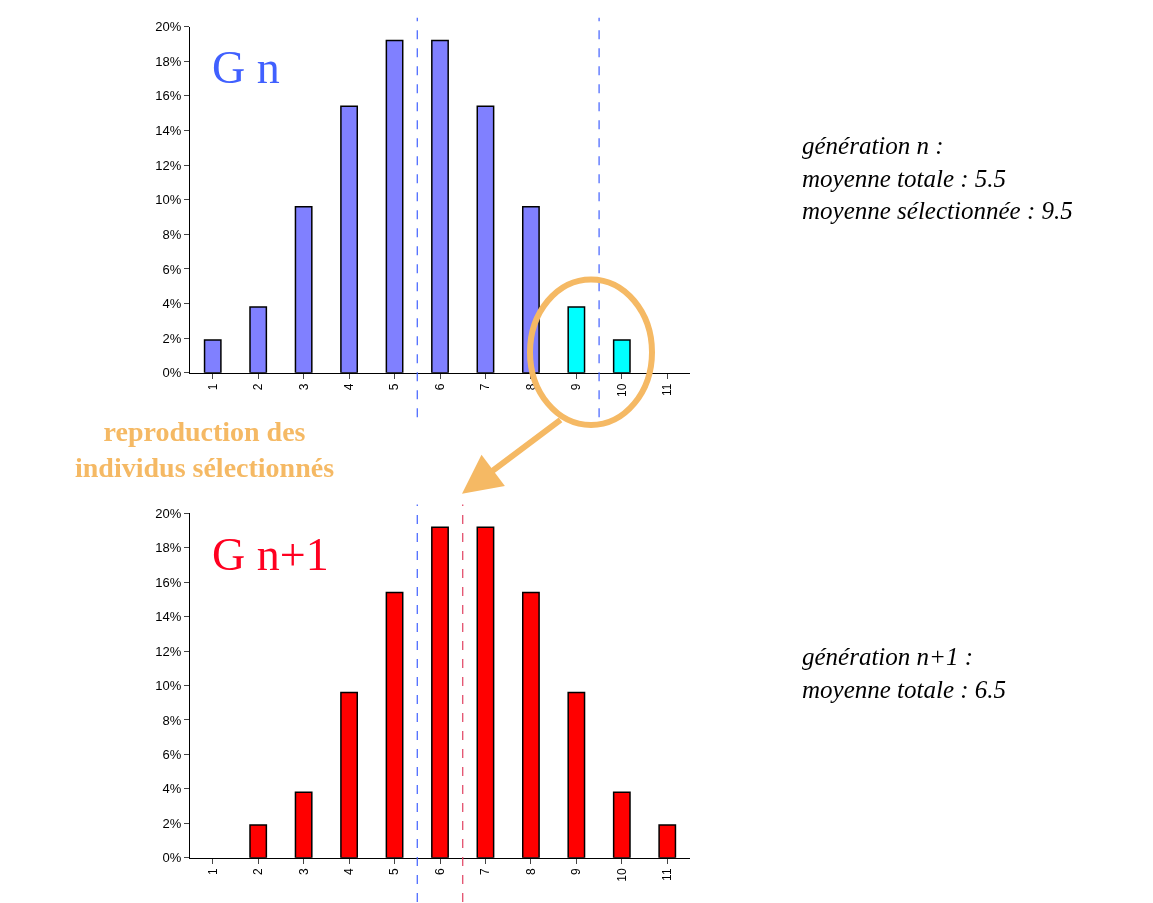 The width and height of the screenshot is (1153, 903). What do you see at coordinates (937, 178) in the screenshot?
I see `text: génération n : moyenne totale : 5.5 moyenne sélectionnée : 9.5` at bounding box center [937, 178].